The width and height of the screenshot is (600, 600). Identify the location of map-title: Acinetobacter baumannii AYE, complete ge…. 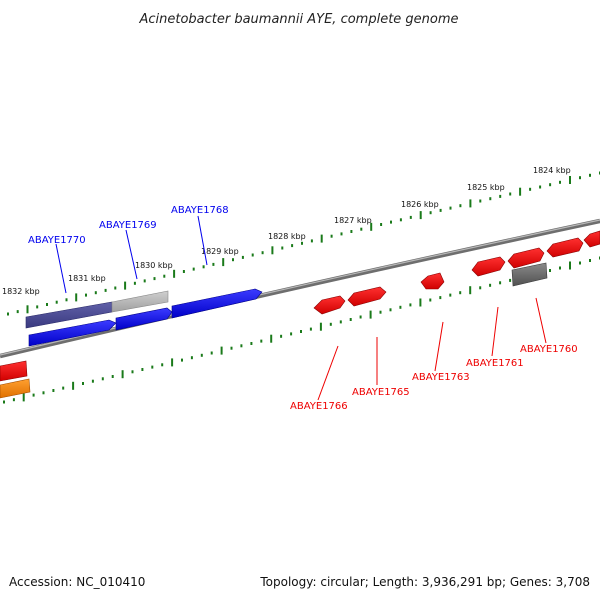
(298, 19).